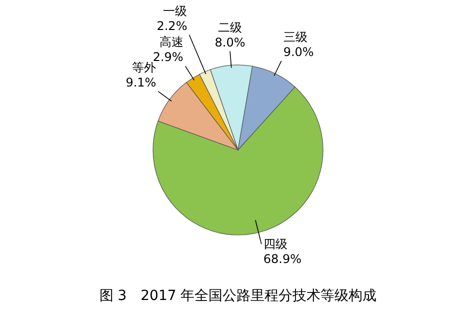  What do you see at coordinates (298, 51) in the screenshot?
I see `data-label: 9.0%` at bounding box center [298, 51].